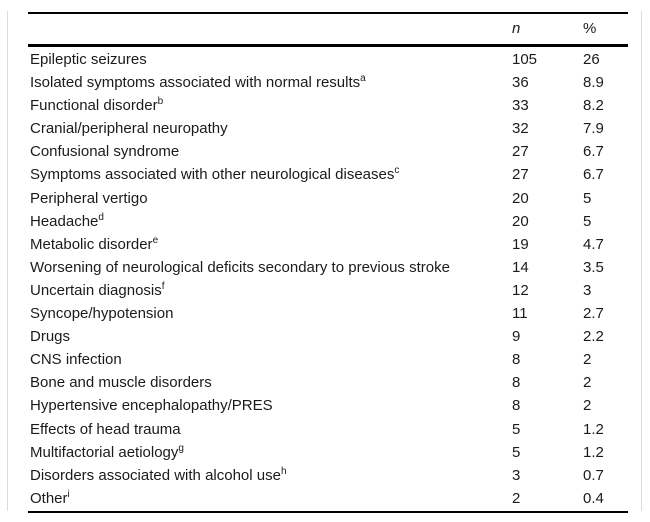  I want to click on diagnosis-text: Epileptic seizures, so click(88, 59).